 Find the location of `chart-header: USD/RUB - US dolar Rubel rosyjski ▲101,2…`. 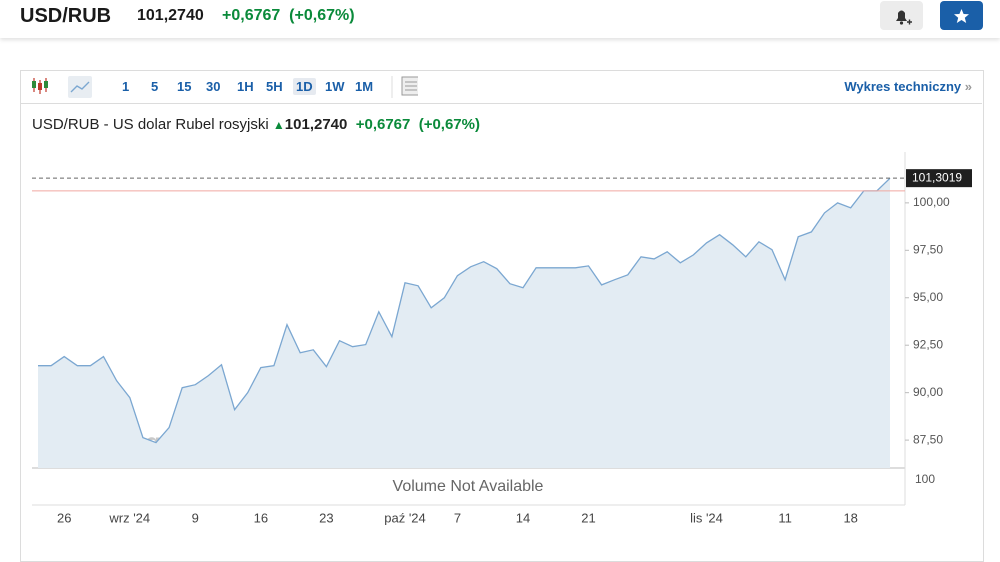

chart-header: USD/RUB - US dolar Rubel rosyjski ▲101,2… is located at coordinates (256, 124).